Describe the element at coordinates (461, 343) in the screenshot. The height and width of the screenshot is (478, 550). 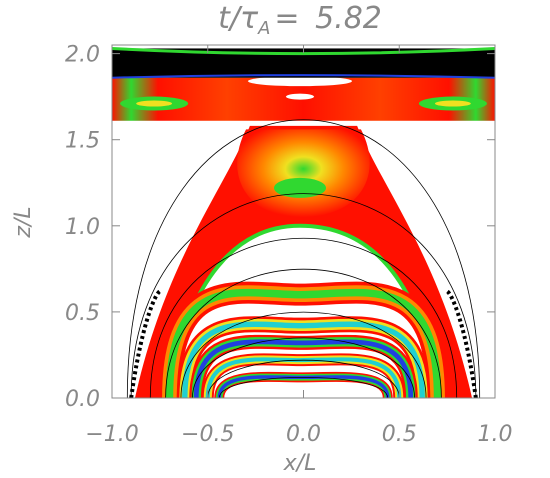
I see `right-edge-dots` at that location.